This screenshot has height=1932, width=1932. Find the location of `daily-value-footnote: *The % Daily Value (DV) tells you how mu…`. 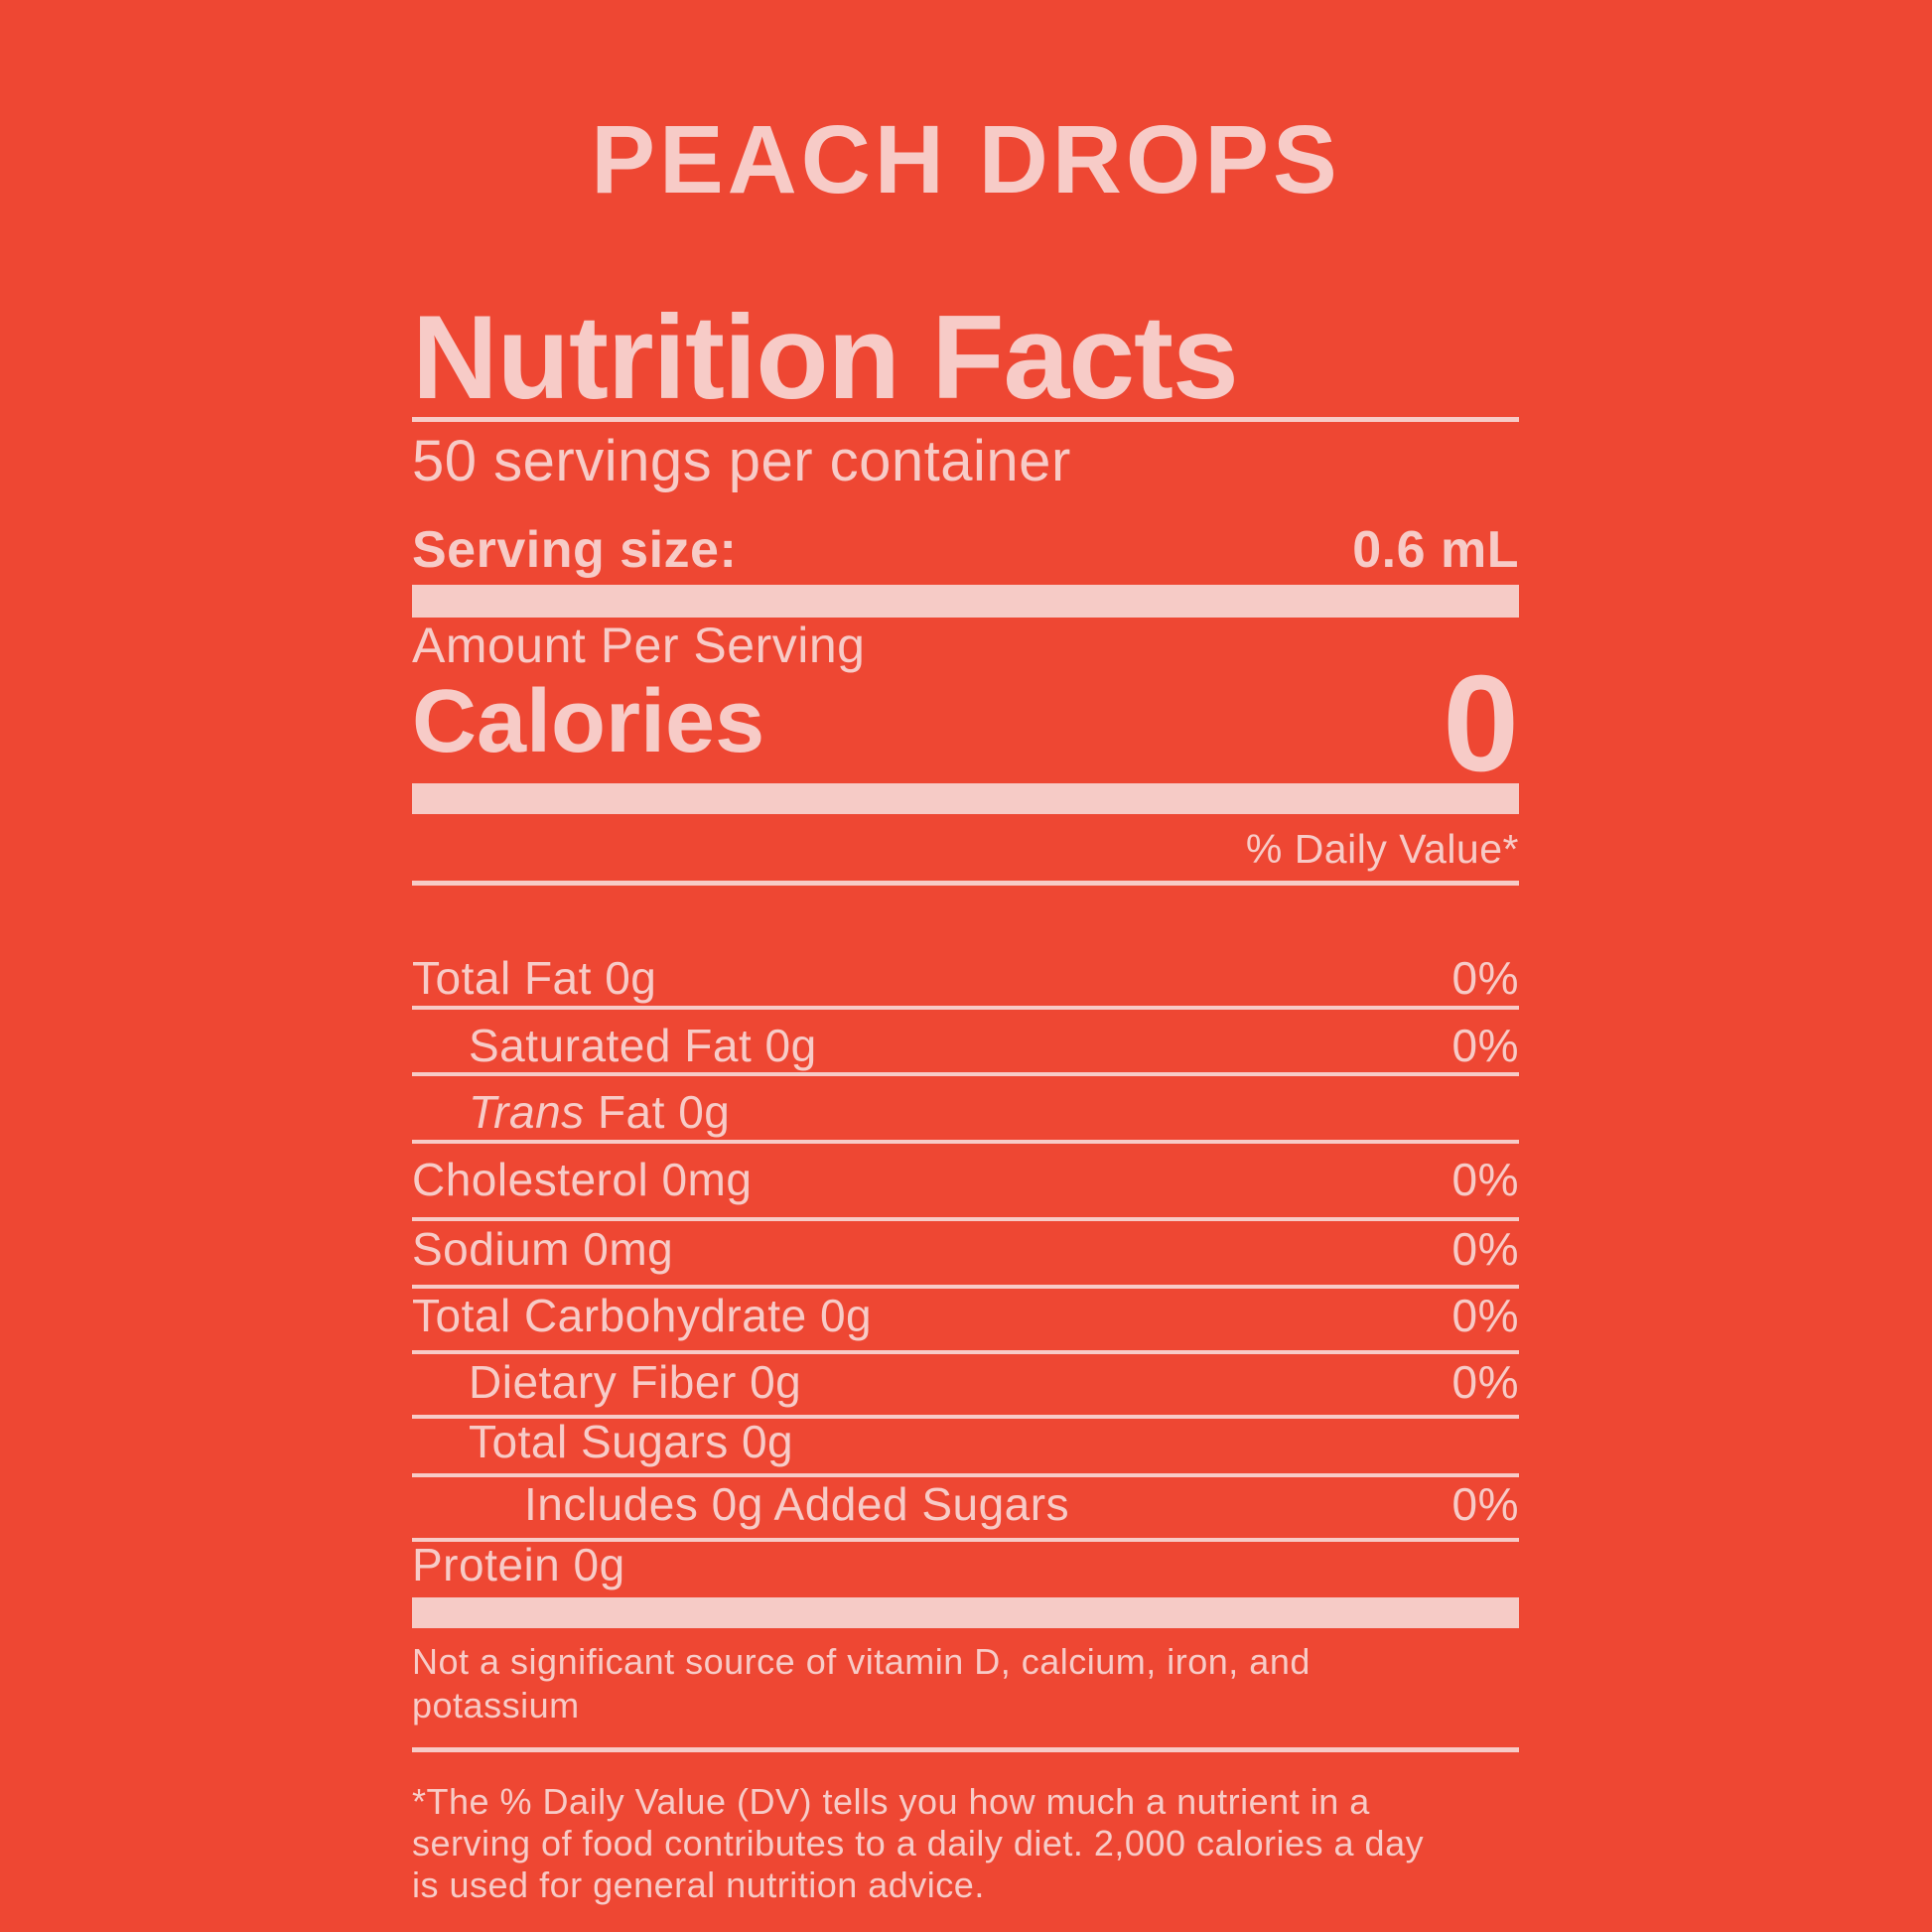

daily-value-footnote: *The % Daily Value (DV) tells you how mu… is located at coordinates (966, 1844).